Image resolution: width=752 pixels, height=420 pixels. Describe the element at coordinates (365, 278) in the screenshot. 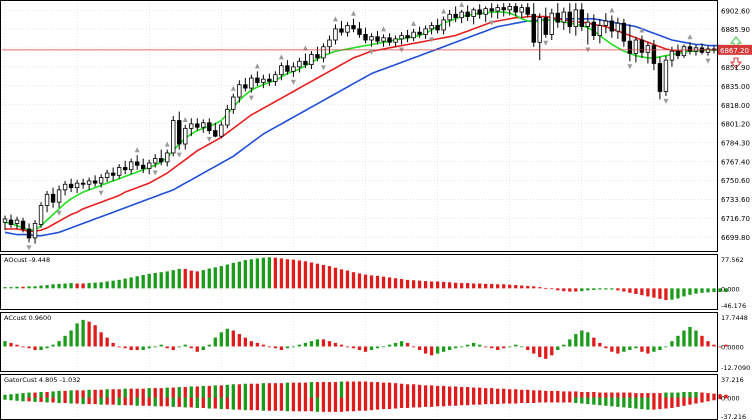

I see `aocust-panel: AOcust -9.448` at that location.